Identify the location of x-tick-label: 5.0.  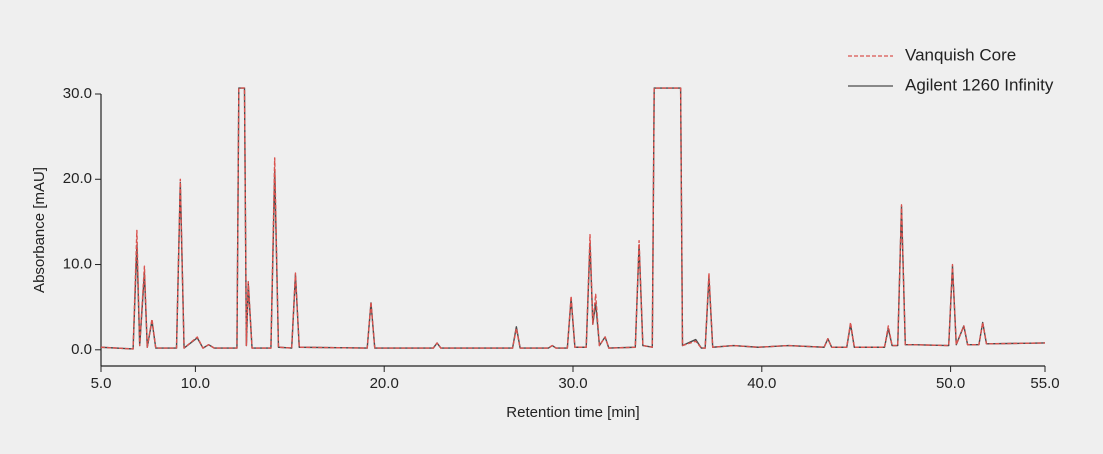
(101, 383).